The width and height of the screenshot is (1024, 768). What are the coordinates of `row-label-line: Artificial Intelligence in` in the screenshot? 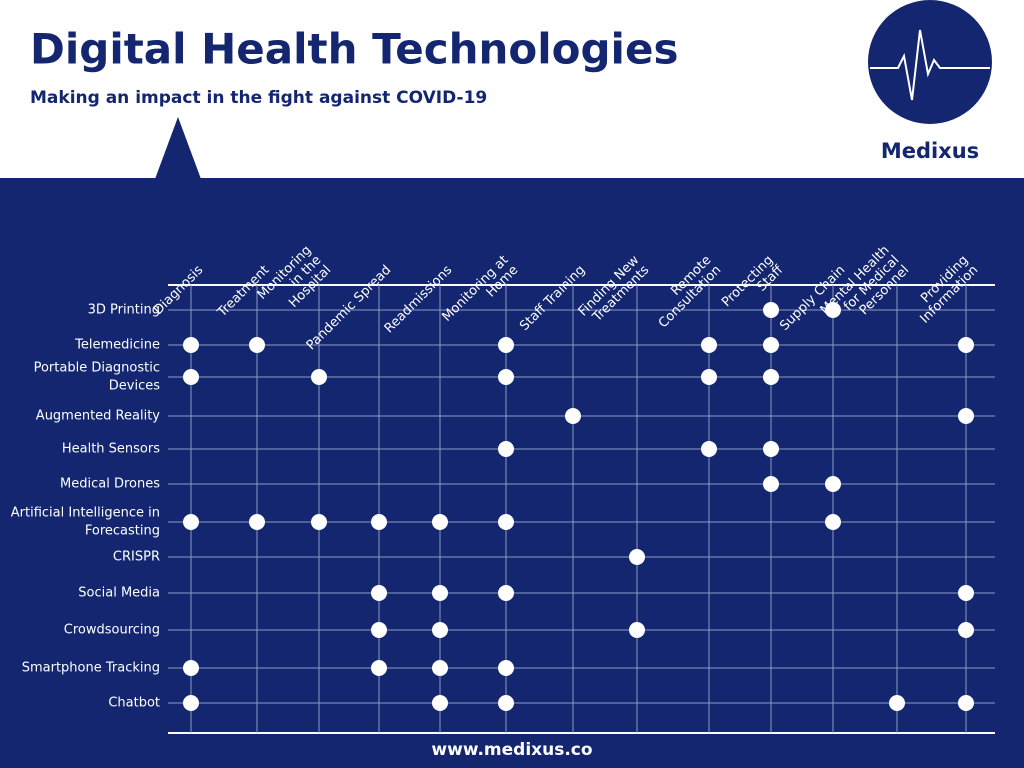 It's located at (85, 513).